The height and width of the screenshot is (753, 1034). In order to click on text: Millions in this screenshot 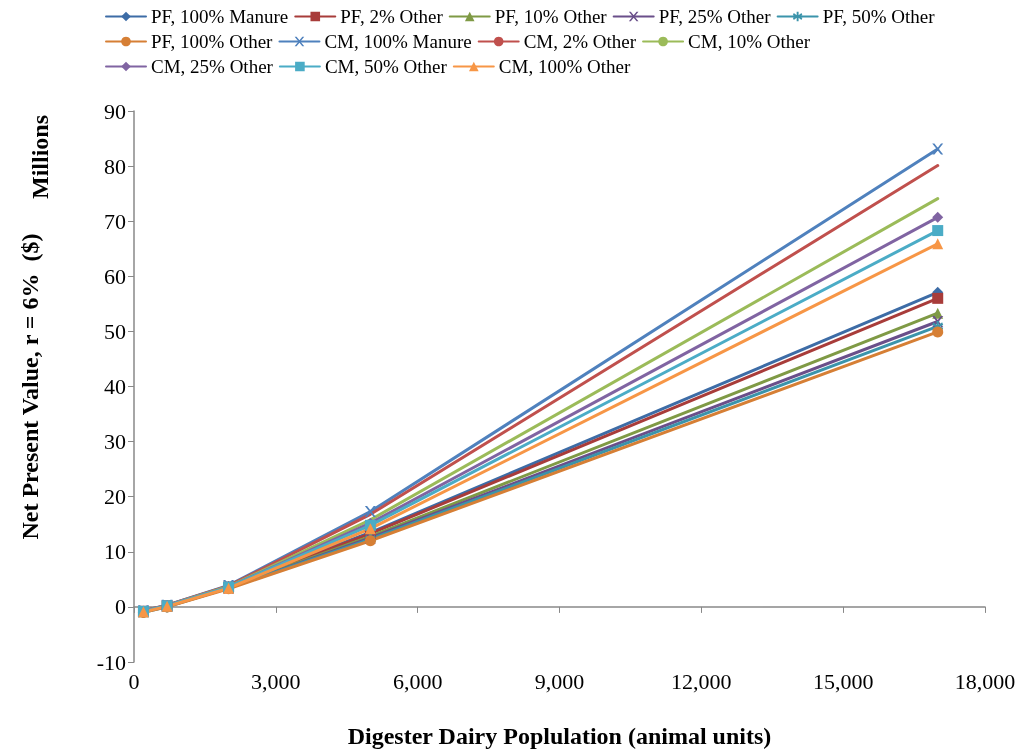, I will do `click(40, 157)`.